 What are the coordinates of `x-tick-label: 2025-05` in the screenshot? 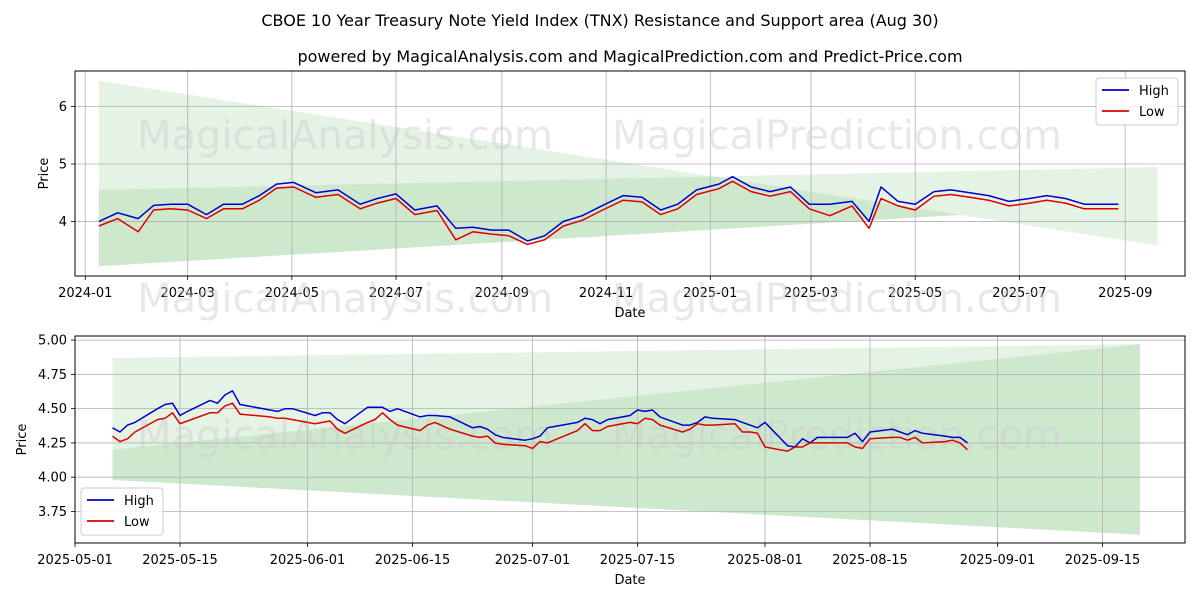 It's located at (915, 293).